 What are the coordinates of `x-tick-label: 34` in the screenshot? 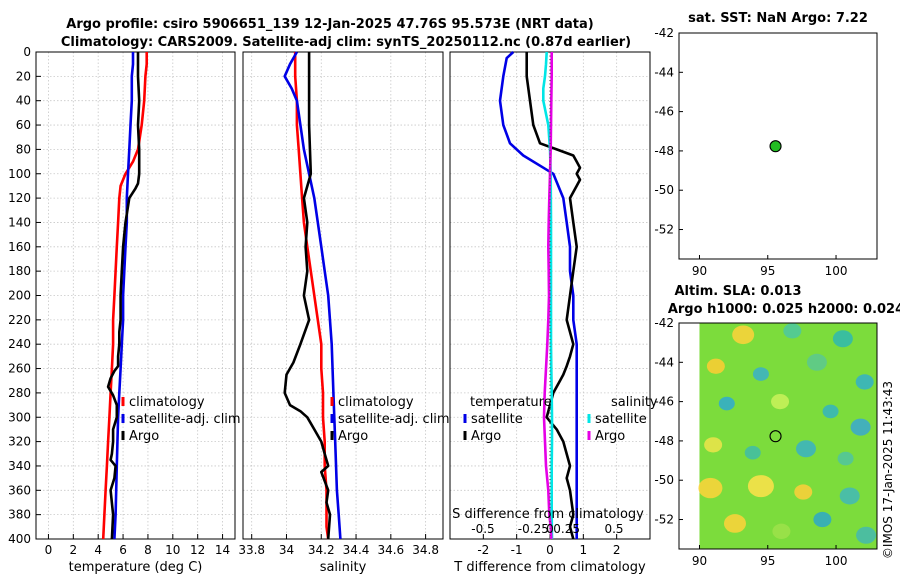 It's located at (286, 550).